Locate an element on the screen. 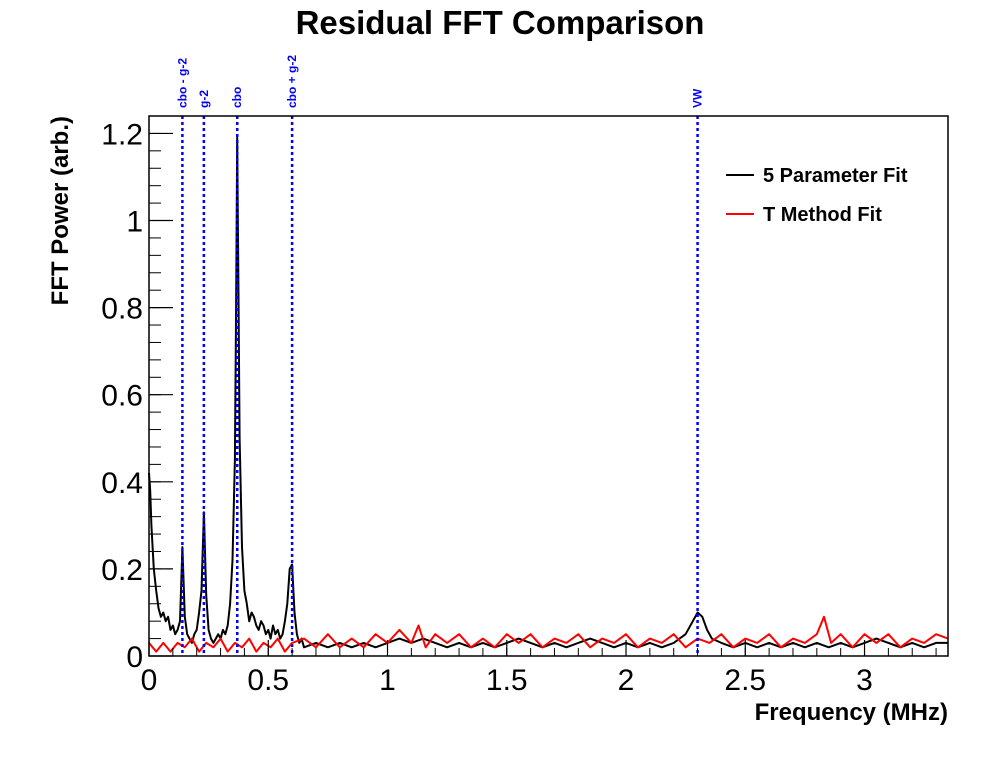 The image size is (998, 774). y-tick-label: 1 is located at coordinates (134, 222).